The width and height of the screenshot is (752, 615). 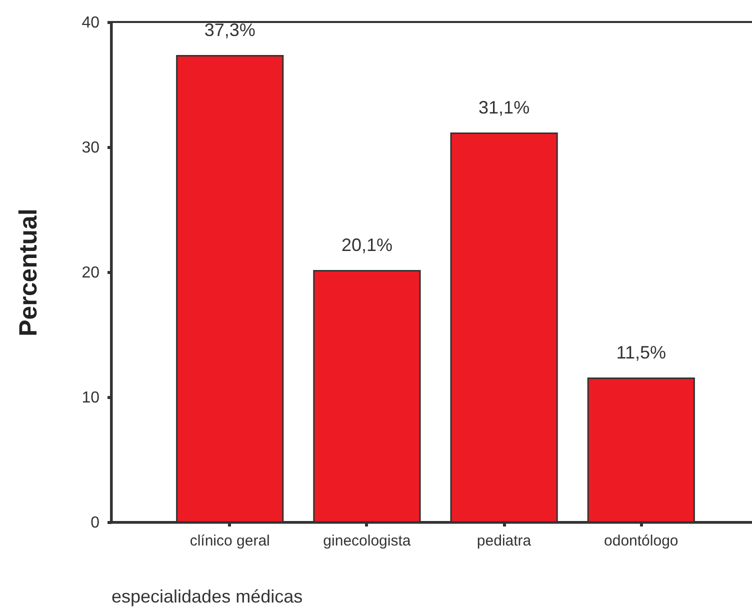 What do you see at coordinates (230, 30) in the screenshot?
I see `data-label: 37,3%` at bounding box center [230, 30].